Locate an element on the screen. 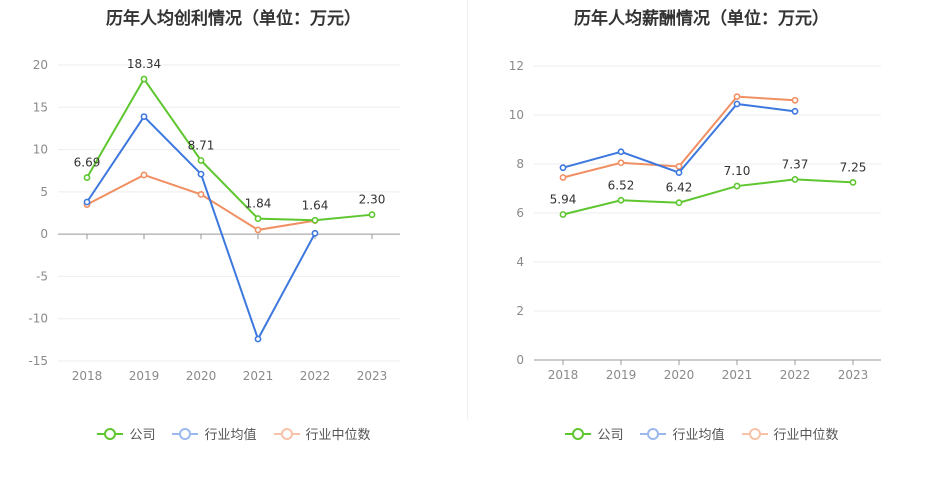  data-label: 6.52 is located at coordinates (621, 185).